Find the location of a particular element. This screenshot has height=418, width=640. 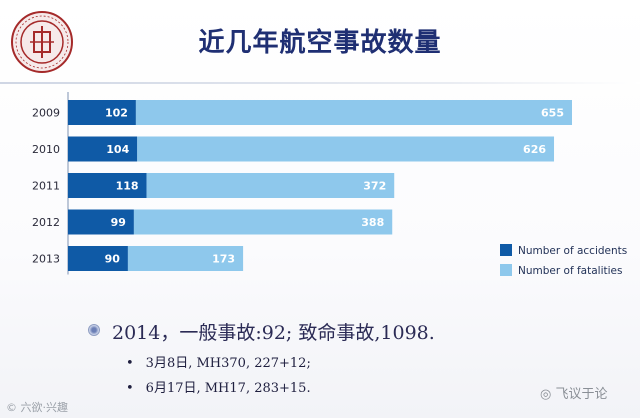

y-tick-label-2009: 2009 is located at coordinates (46, 113).